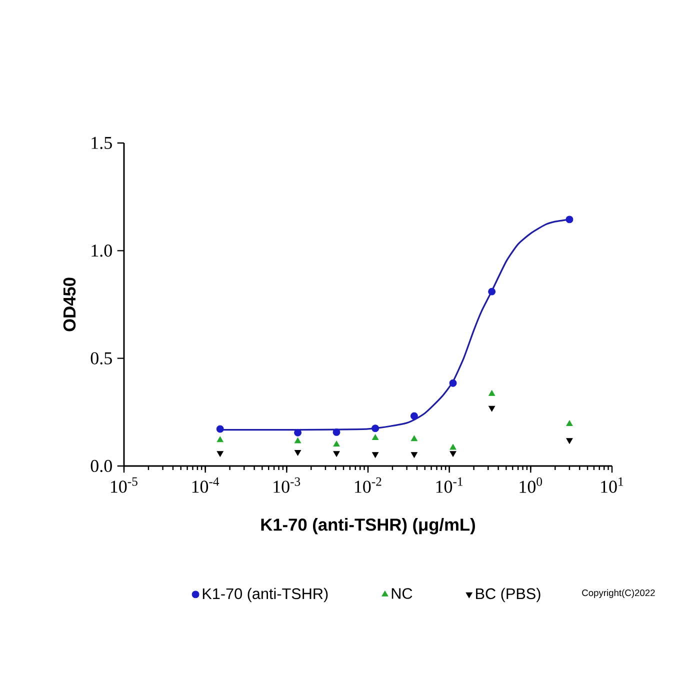 This screenshot has width=700, height=700. What do you see at coordinates (101, 466) in the screenshot?
I see `y-tick-label: 0.0` at bounding box center [101, 466].